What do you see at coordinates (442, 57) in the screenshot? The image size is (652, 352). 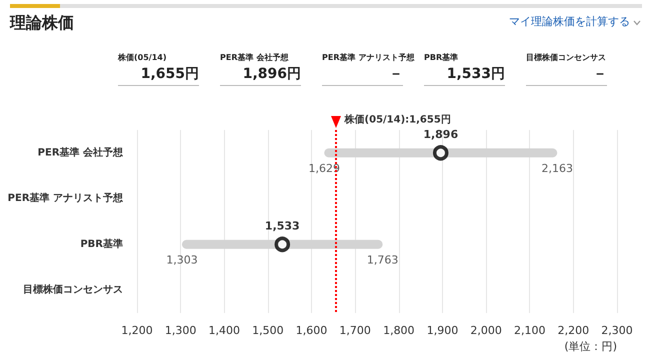 I see `text: PBR基準` at bounding box center [442, 57].